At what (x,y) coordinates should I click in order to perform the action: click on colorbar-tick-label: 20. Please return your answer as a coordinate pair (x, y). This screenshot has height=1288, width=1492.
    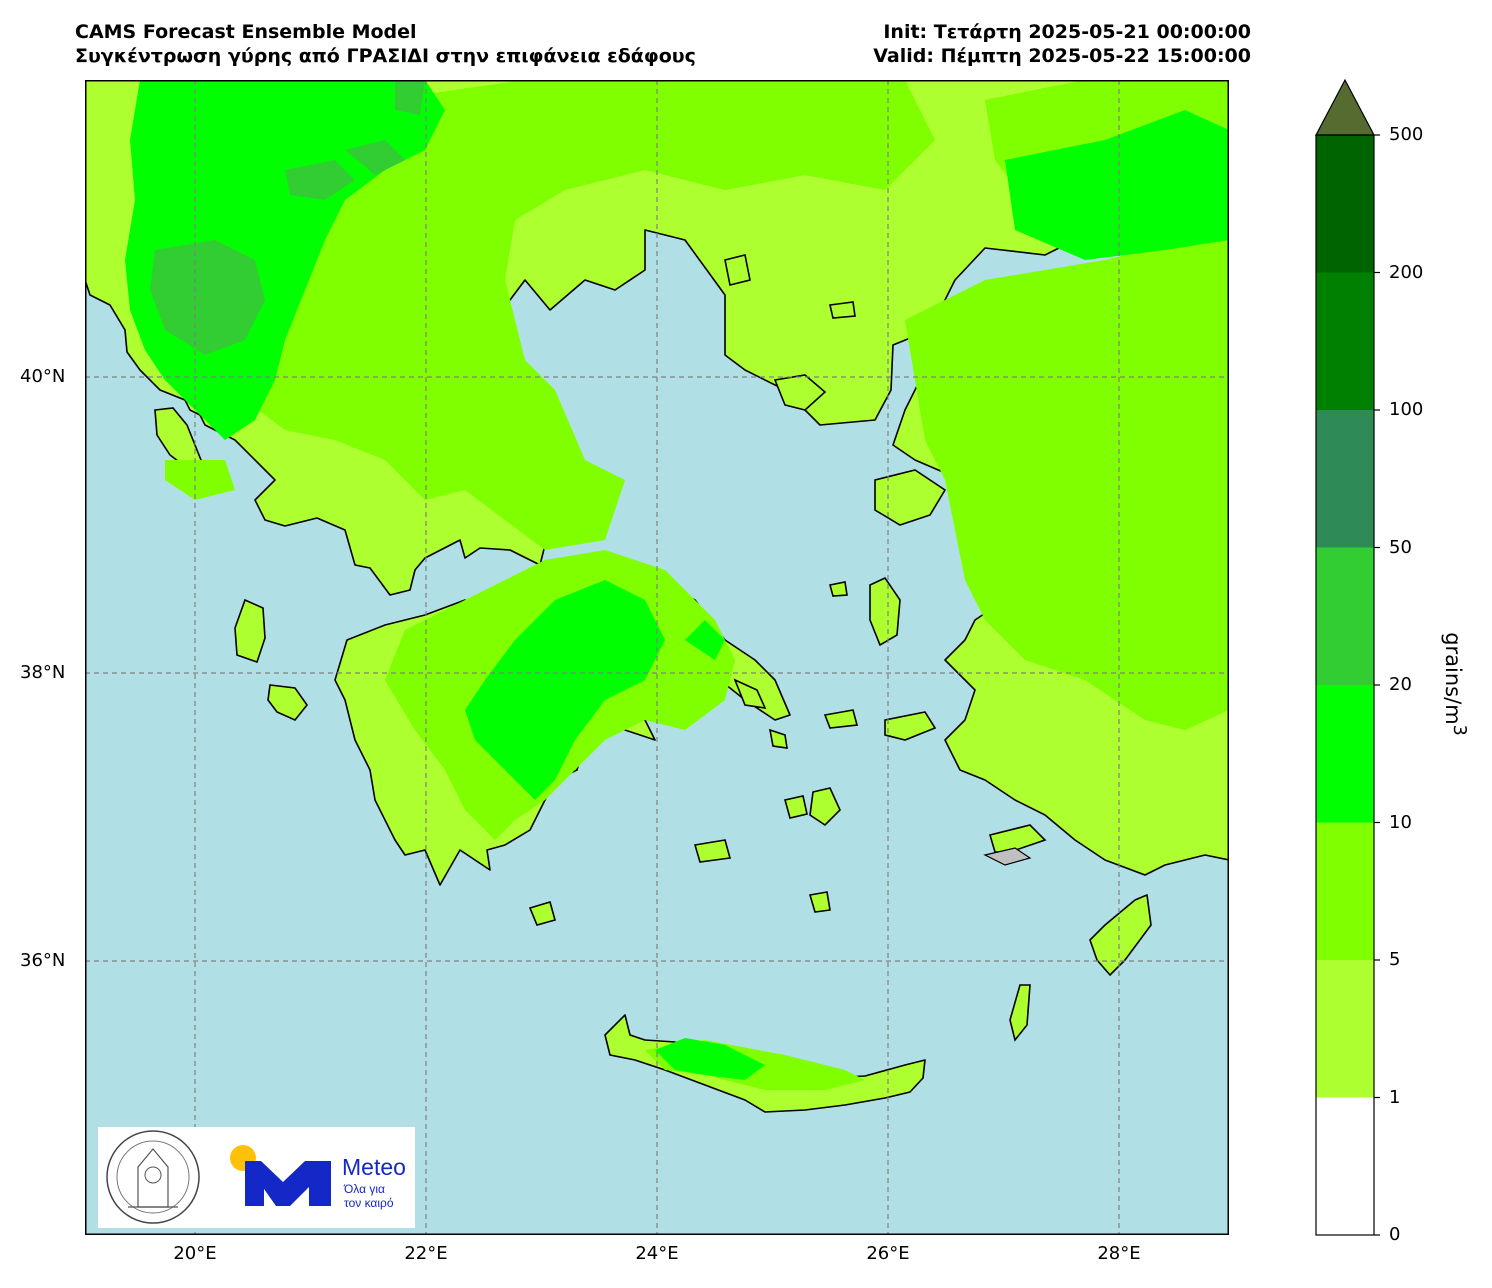
    Looking at the image, I should click on (1400, 684).